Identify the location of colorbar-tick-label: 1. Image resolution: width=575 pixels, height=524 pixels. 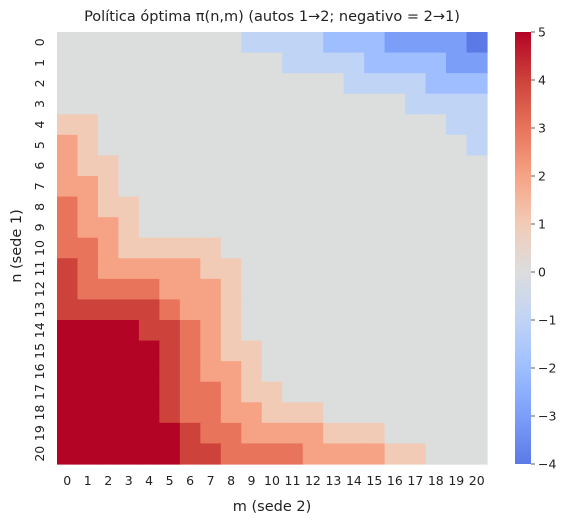
(542, 224).